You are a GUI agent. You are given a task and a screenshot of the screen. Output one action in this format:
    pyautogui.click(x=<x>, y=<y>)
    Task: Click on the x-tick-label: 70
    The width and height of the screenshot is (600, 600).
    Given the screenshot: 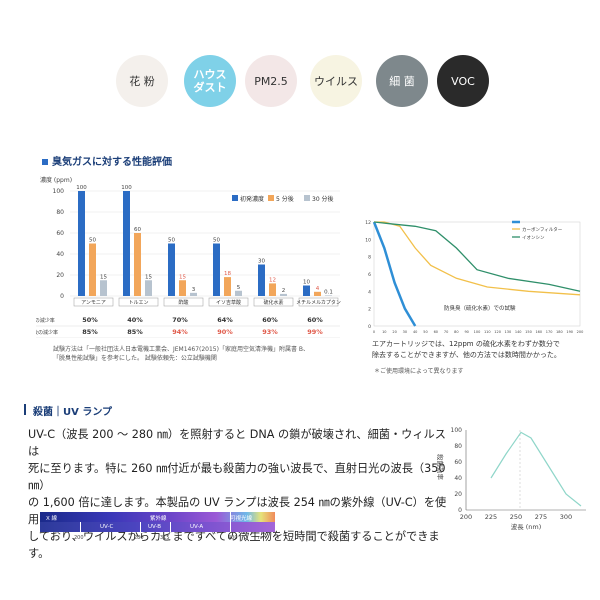 What is the action you would take?
    pyautogui.click(x=446, y=332)
    